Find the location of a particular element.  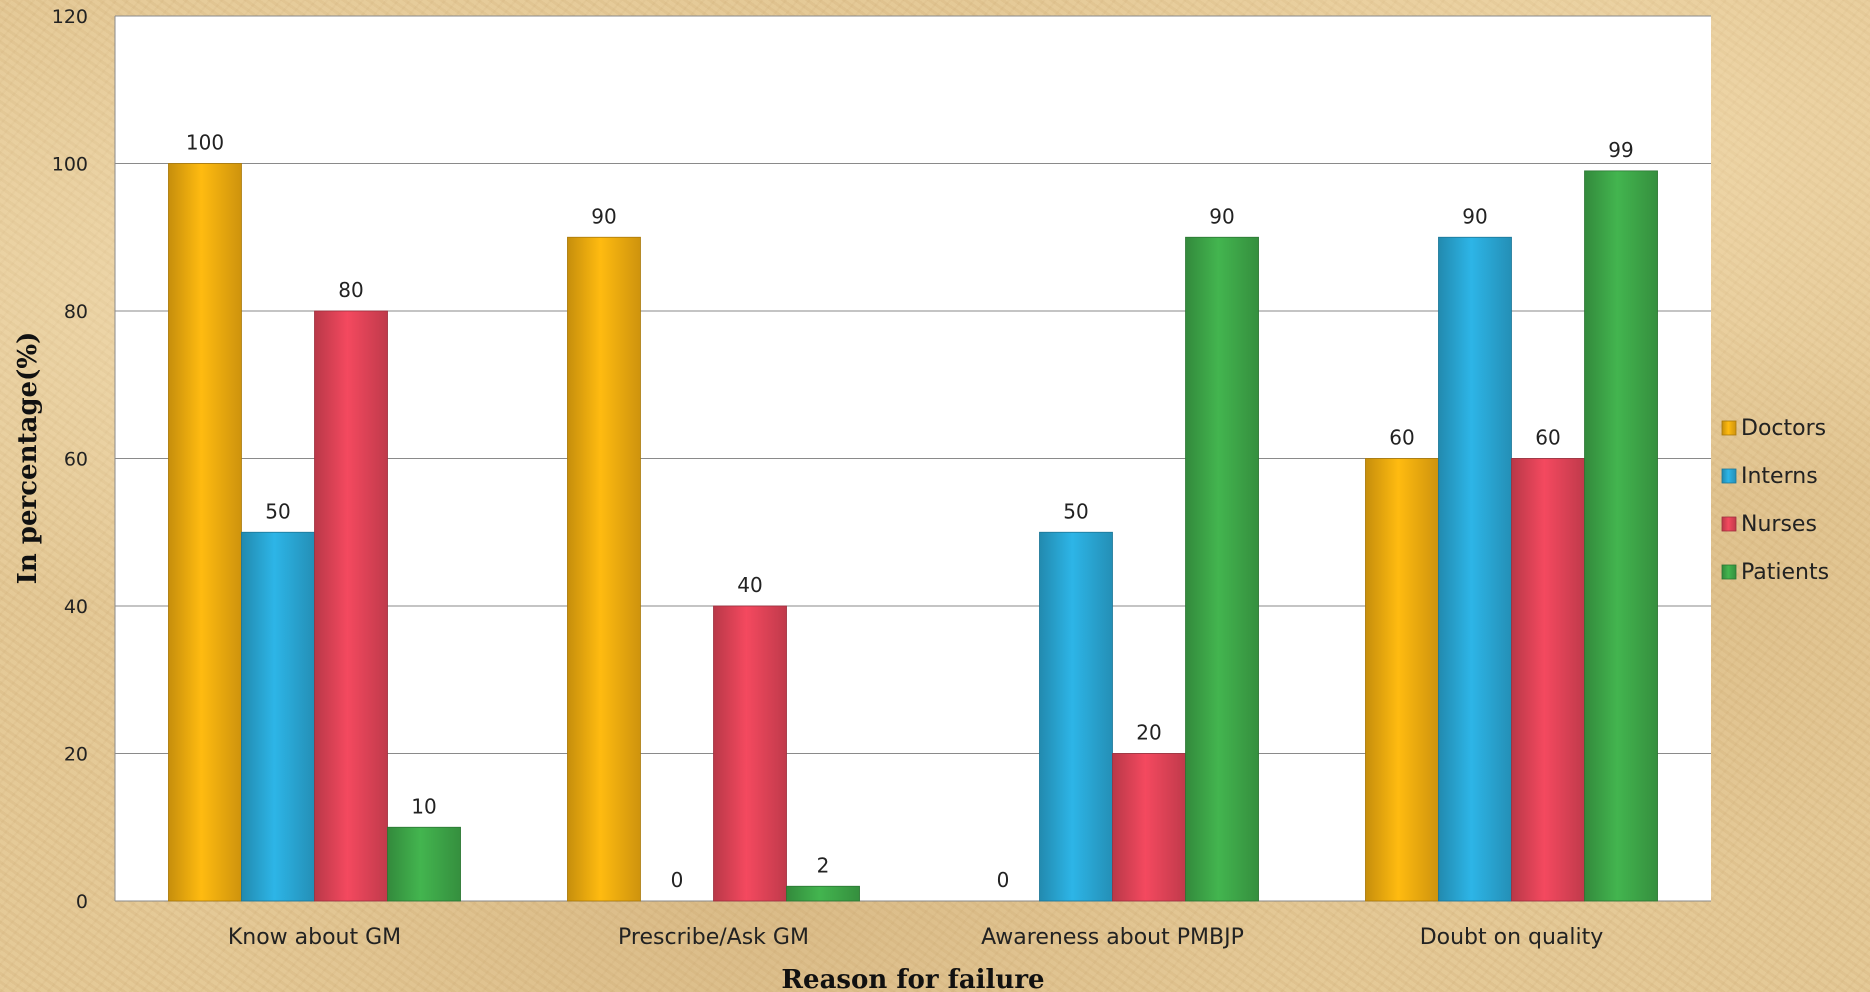

data-label: 20 is located at coordinates (1148, 733).